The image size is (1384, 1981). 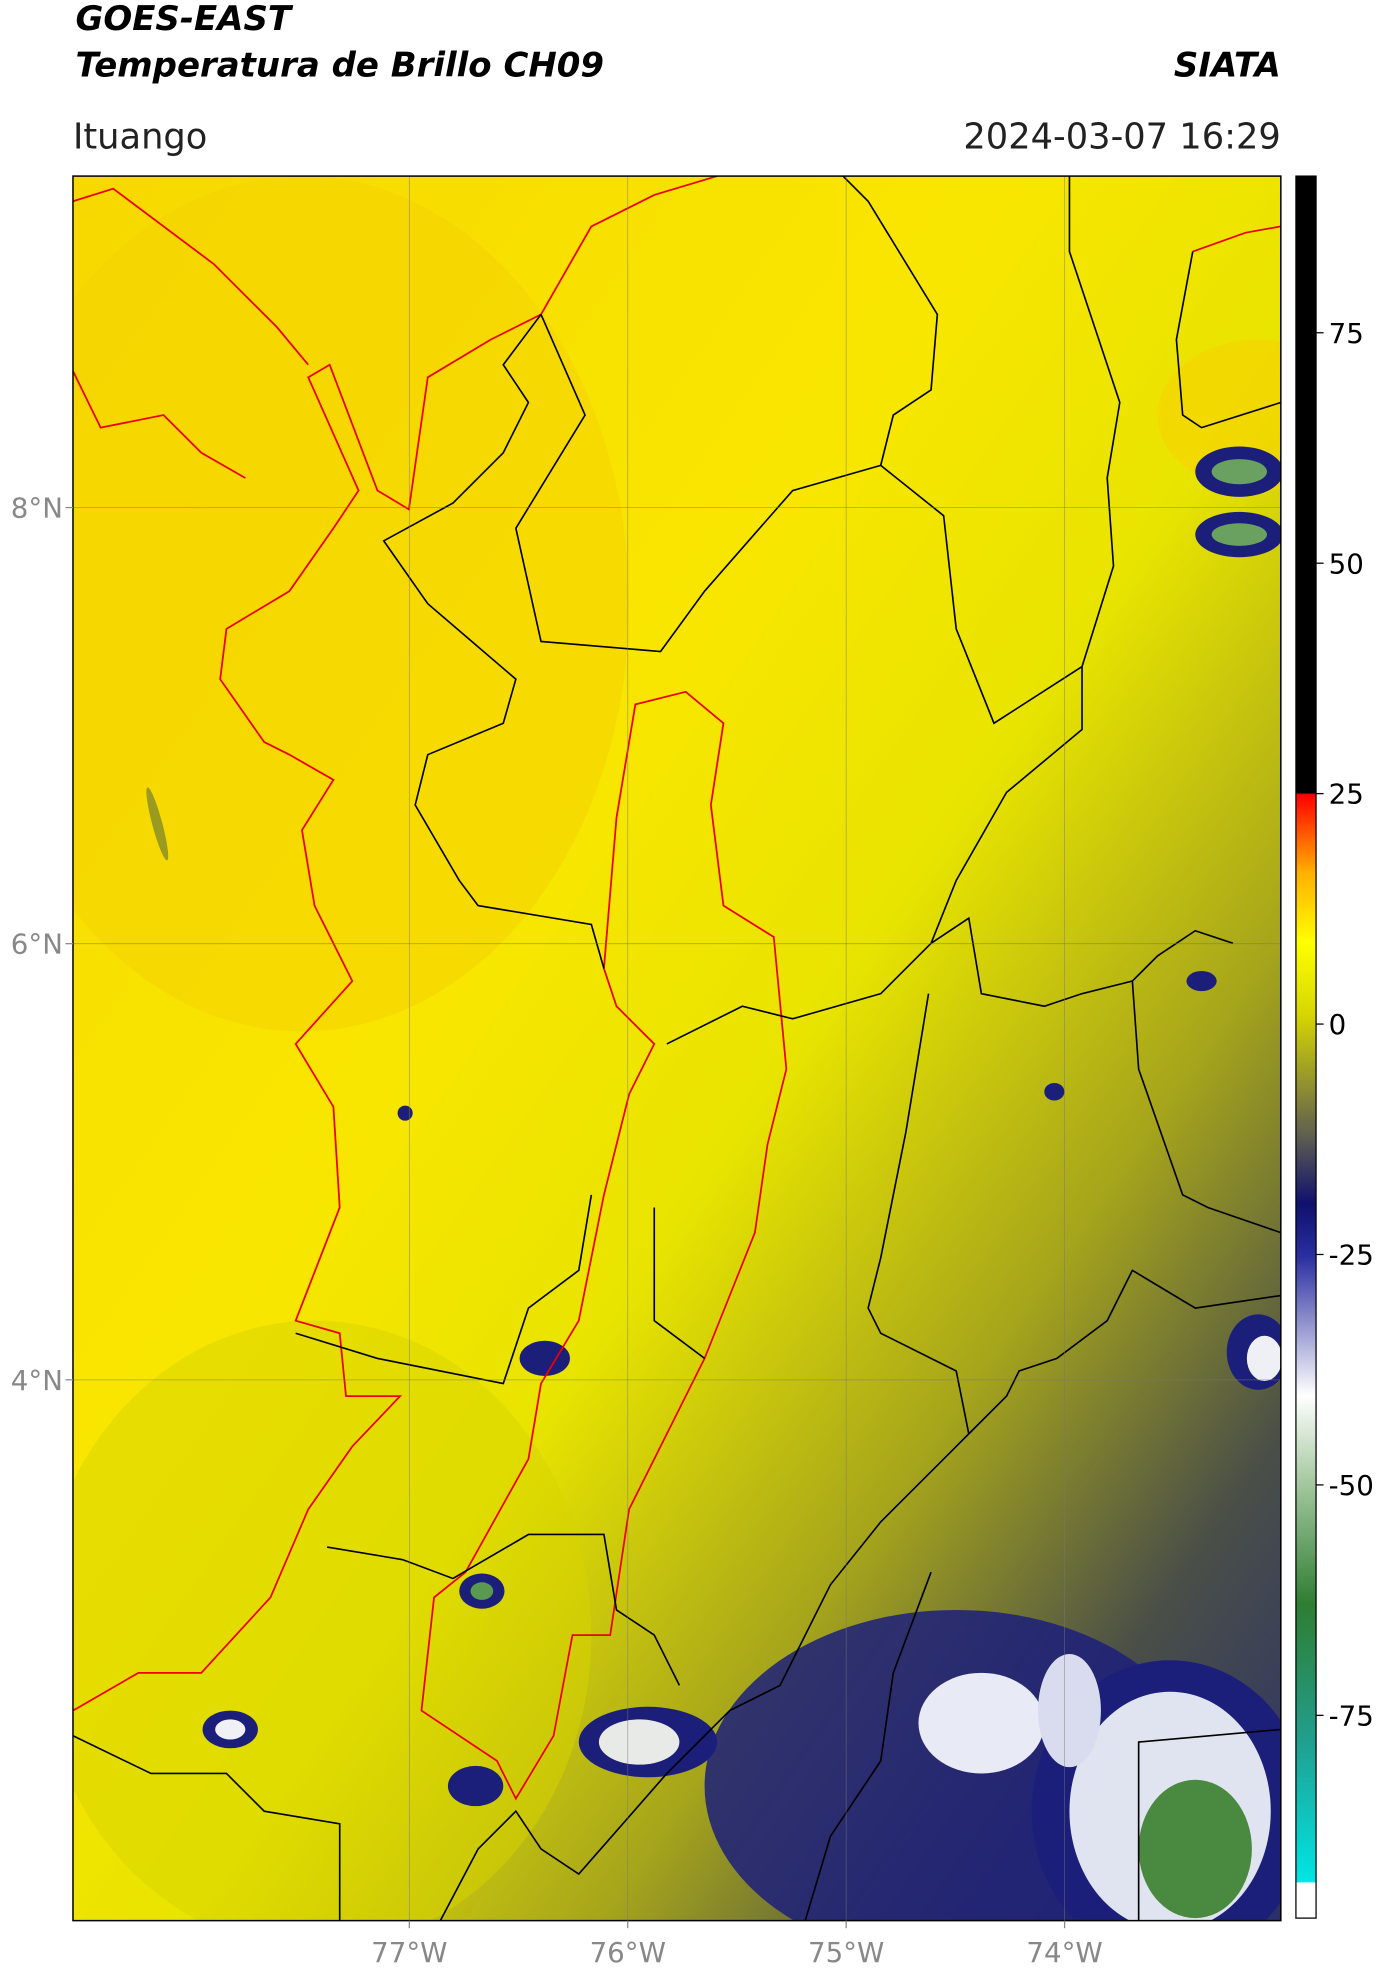 What do you see at coordinates (1121, 136) in the screenshot?
I see `datetime: 2024-03-07 16:29` at bounding box center [1121, 136].